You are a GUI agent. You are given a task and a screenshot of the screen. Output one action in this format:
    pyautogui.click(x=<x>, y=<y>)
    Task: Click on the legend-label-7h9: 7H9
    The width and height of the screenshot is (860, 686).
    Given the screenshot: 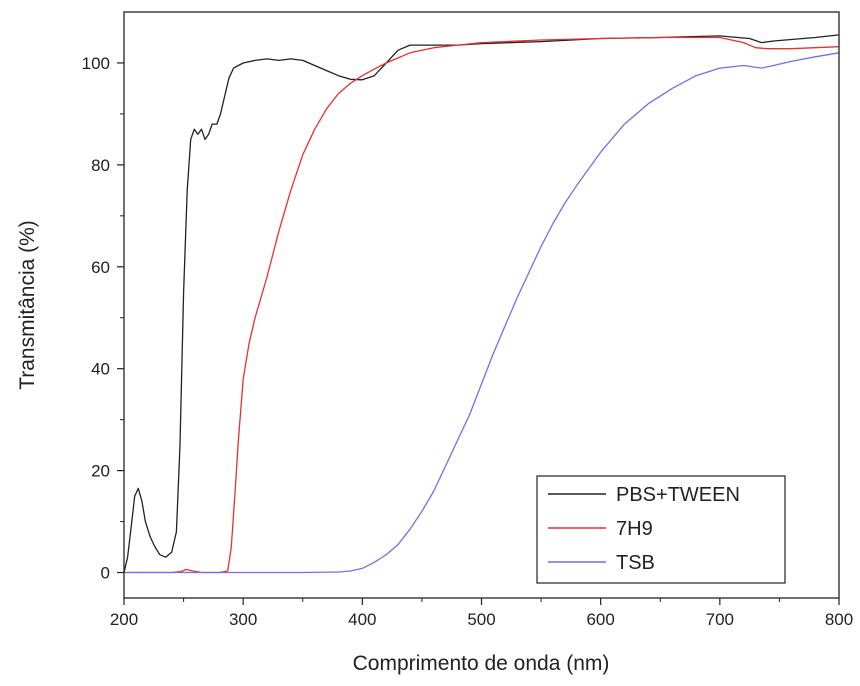 What is the action you would take?
    pyautogui.click(x=634, y=529)
    